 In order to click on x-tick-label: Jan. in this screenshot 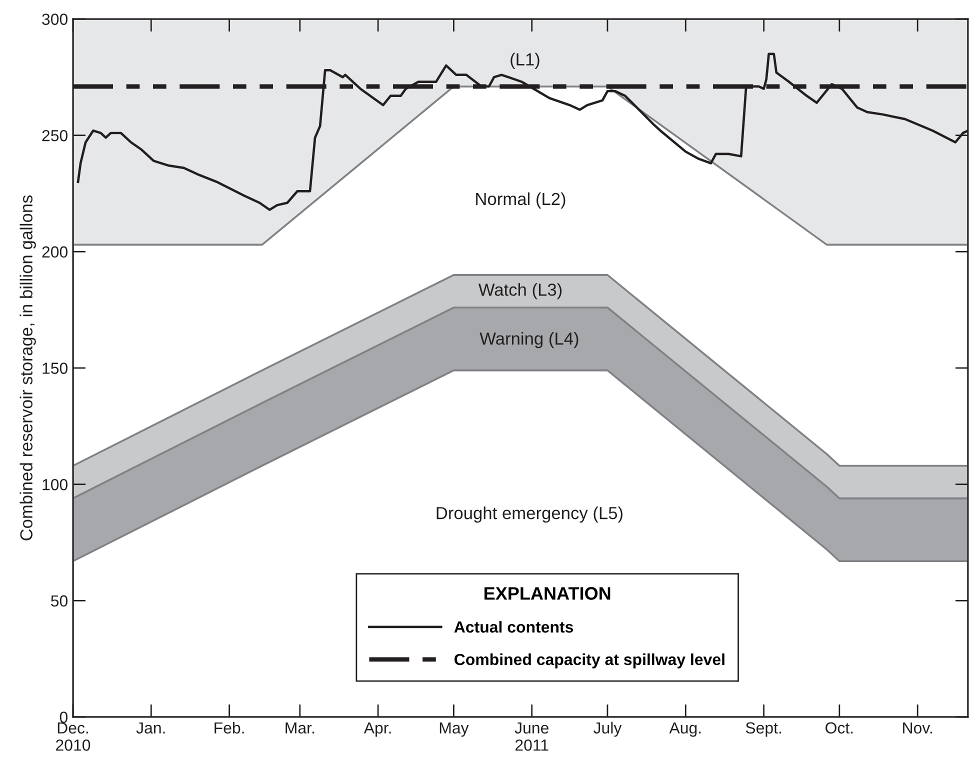, I will do `click(150, 728)`.